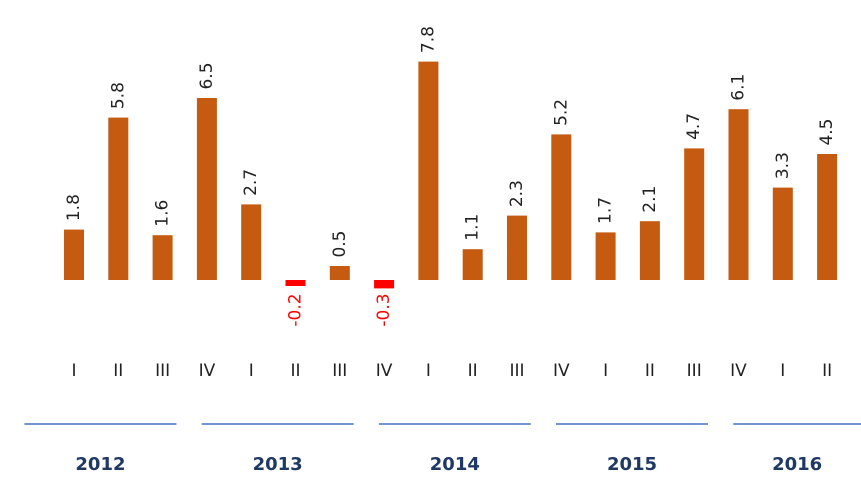 This screenshot has width=861, height=479. Describe the element at coordinates (561, 112) in the screenshot. I see `value-label: 5.2` at that location.